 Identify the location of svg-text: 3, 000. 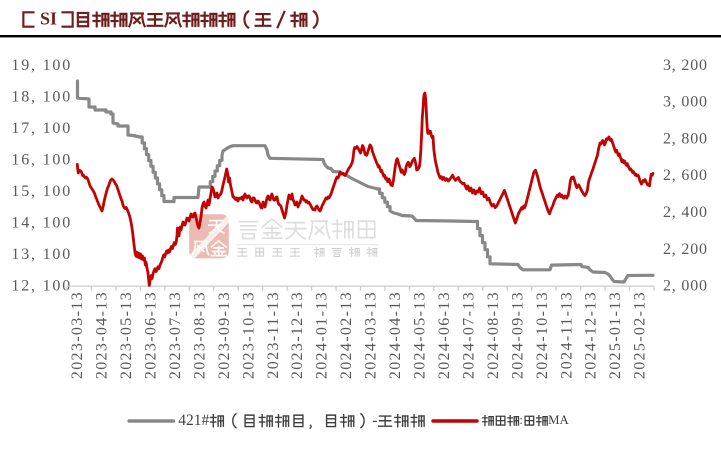
(685, 102).